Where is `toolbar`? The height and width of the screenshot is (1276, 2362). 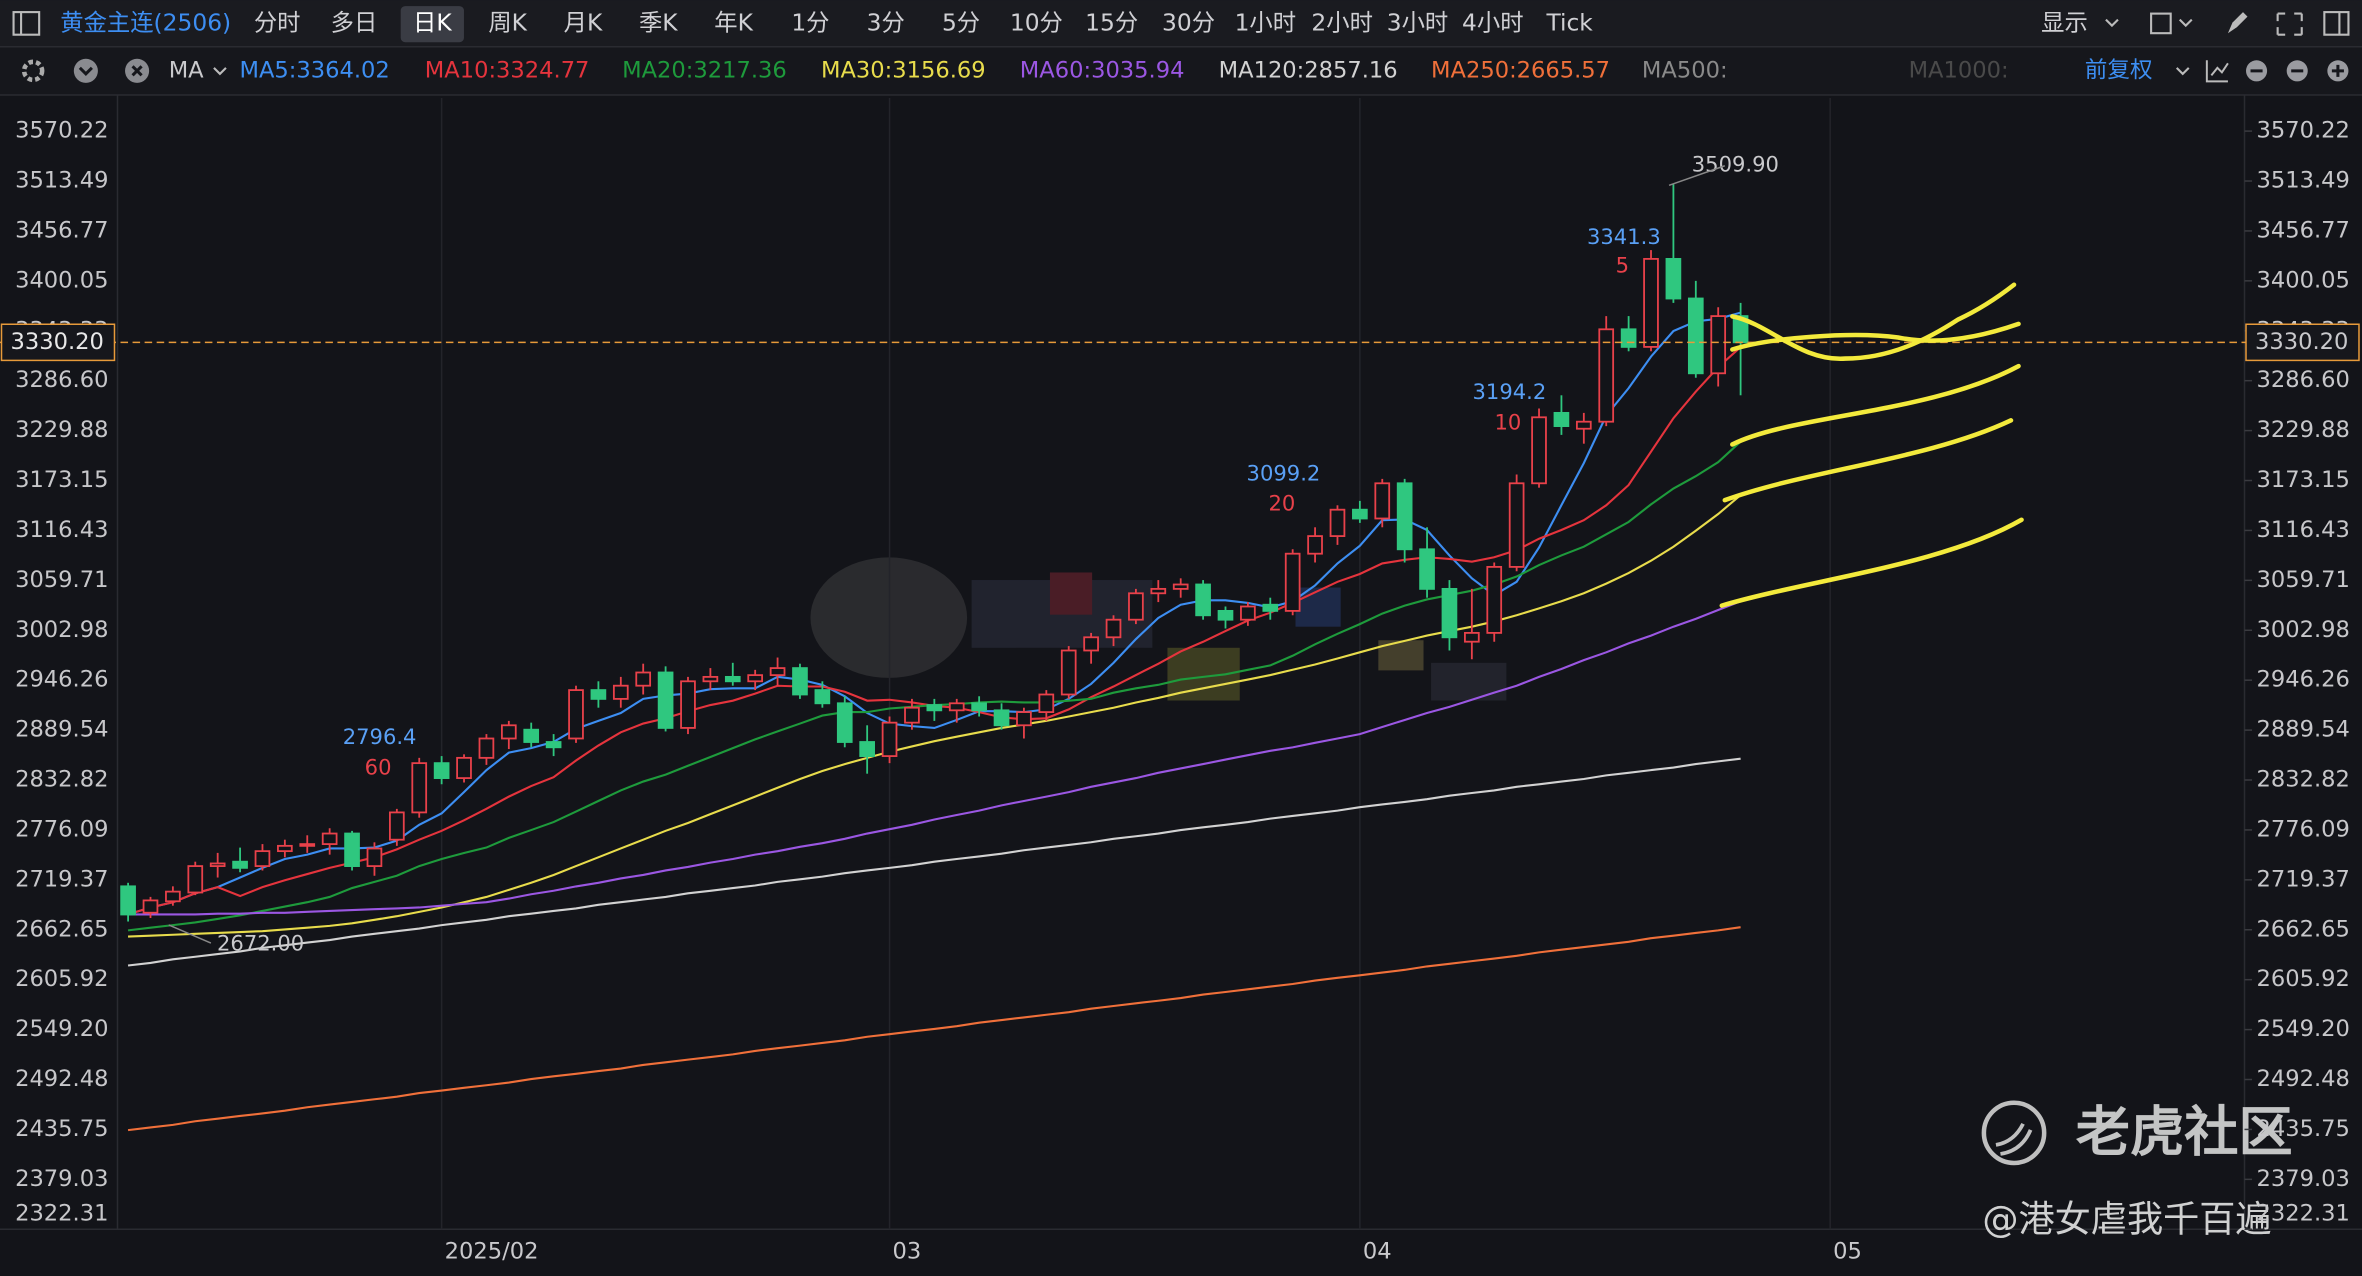 toolbar is located at coordinates (1181, 23).